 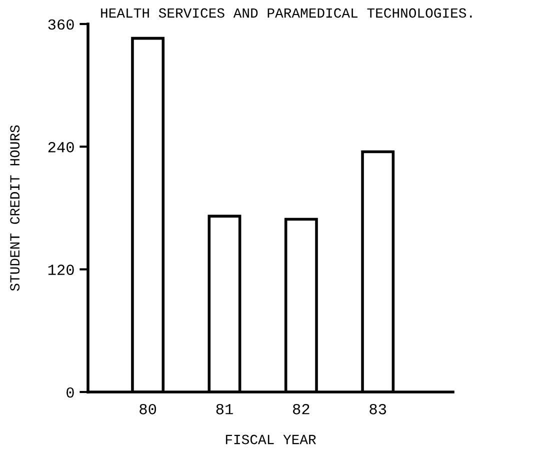 I want to click on y-tick-label: 0, so click(x=70, y=392).